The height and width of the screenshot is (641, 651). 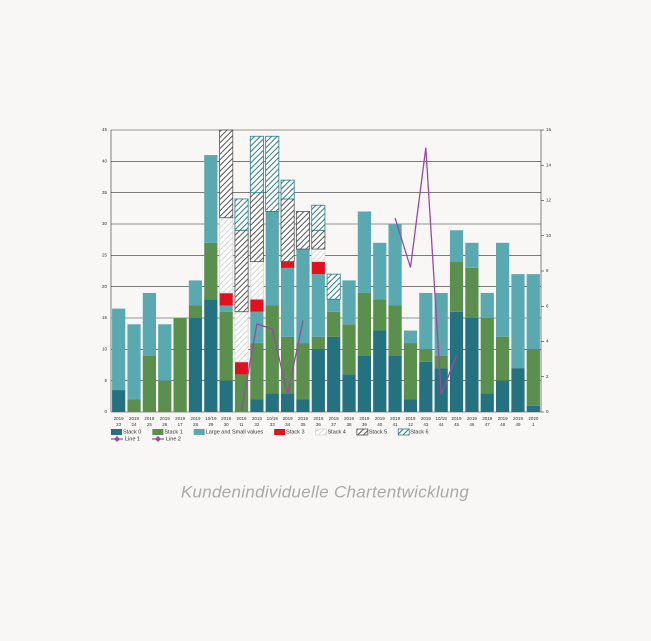 What do you see at coordinates (533, 418) in the screenshot?
I see `x-tick-year: 2020` at bounding box center [533, 418].